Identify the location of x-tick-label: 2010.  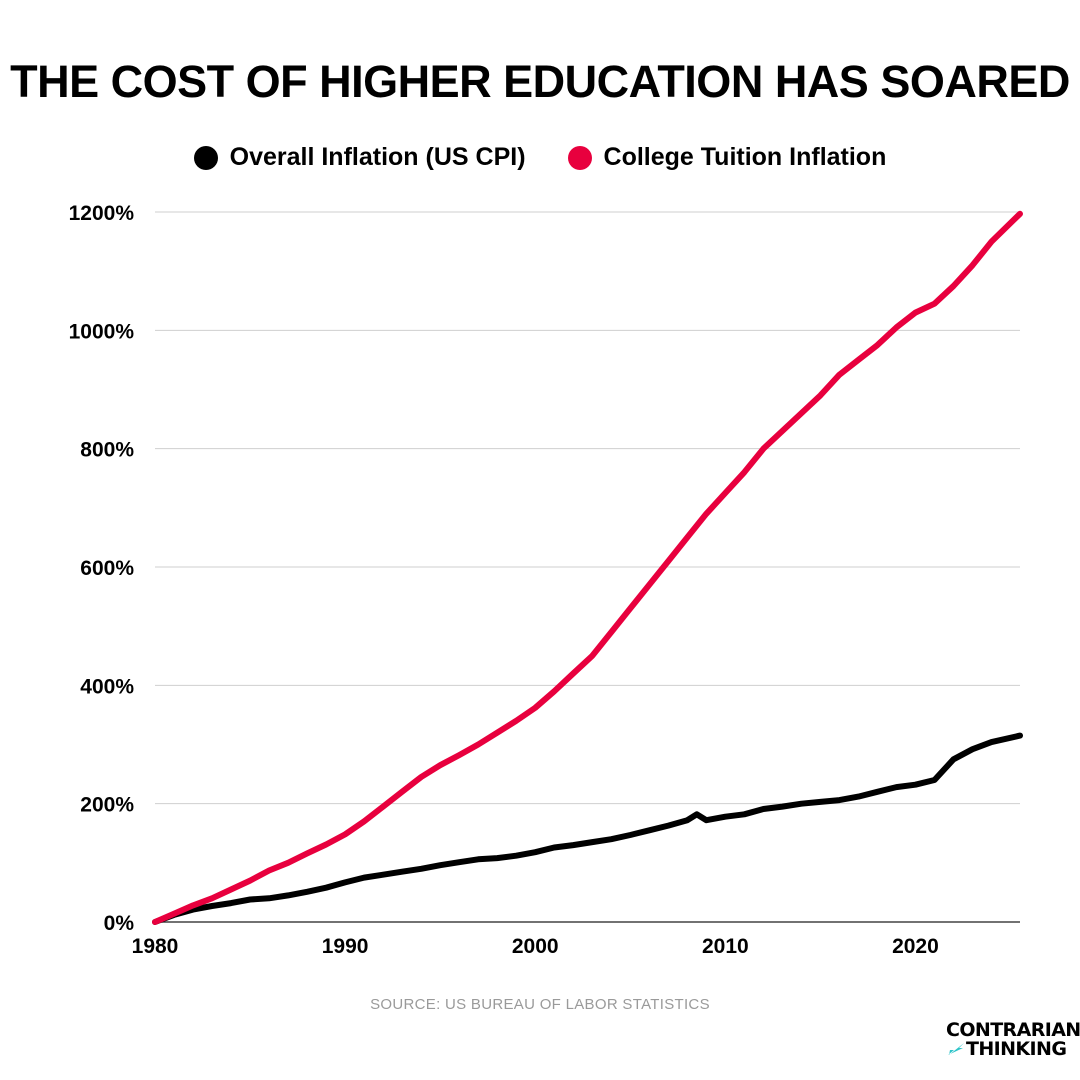
(725, 946).